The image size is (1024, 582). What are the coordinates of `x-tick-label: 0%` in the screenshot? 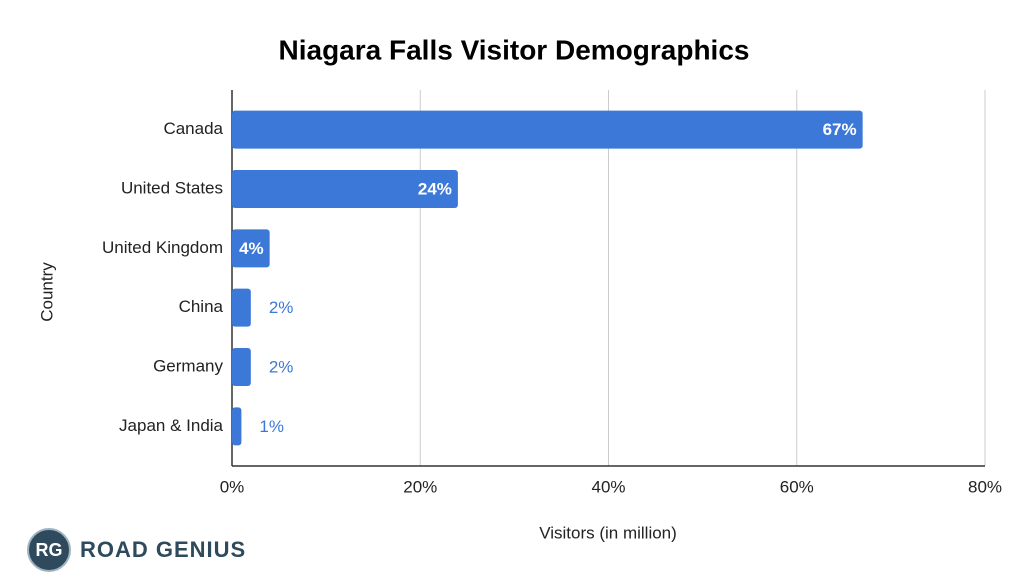 It's located at (232, 486).